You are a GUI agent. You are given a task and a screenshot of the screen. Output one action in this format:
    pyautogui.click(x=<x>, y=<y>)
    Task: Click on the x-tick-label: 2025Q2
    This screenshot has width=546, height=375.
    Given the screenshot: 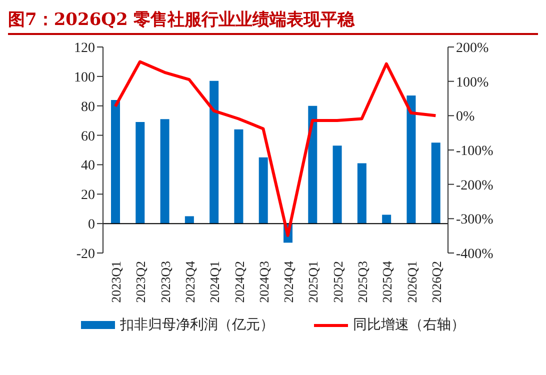 What is the action you would take?
    pyautogui.click(x=338, y=282)
    